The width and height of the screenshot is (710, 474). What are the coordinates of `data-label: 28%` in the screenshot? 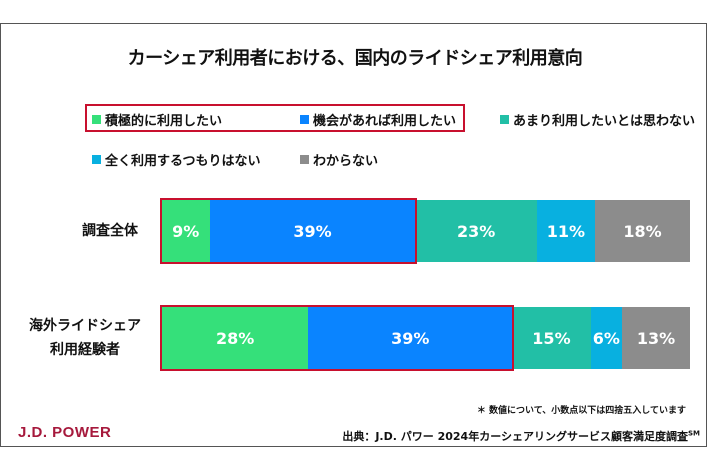 It's located at (235, 338).